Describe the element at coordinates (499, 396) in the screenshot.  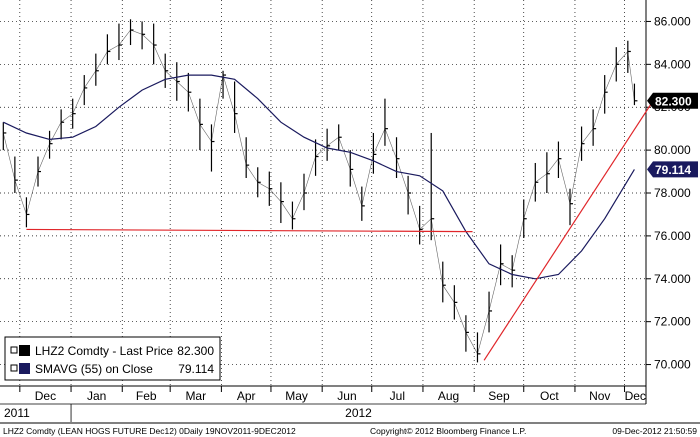
I see `x-tick-label: Sep` at that location.